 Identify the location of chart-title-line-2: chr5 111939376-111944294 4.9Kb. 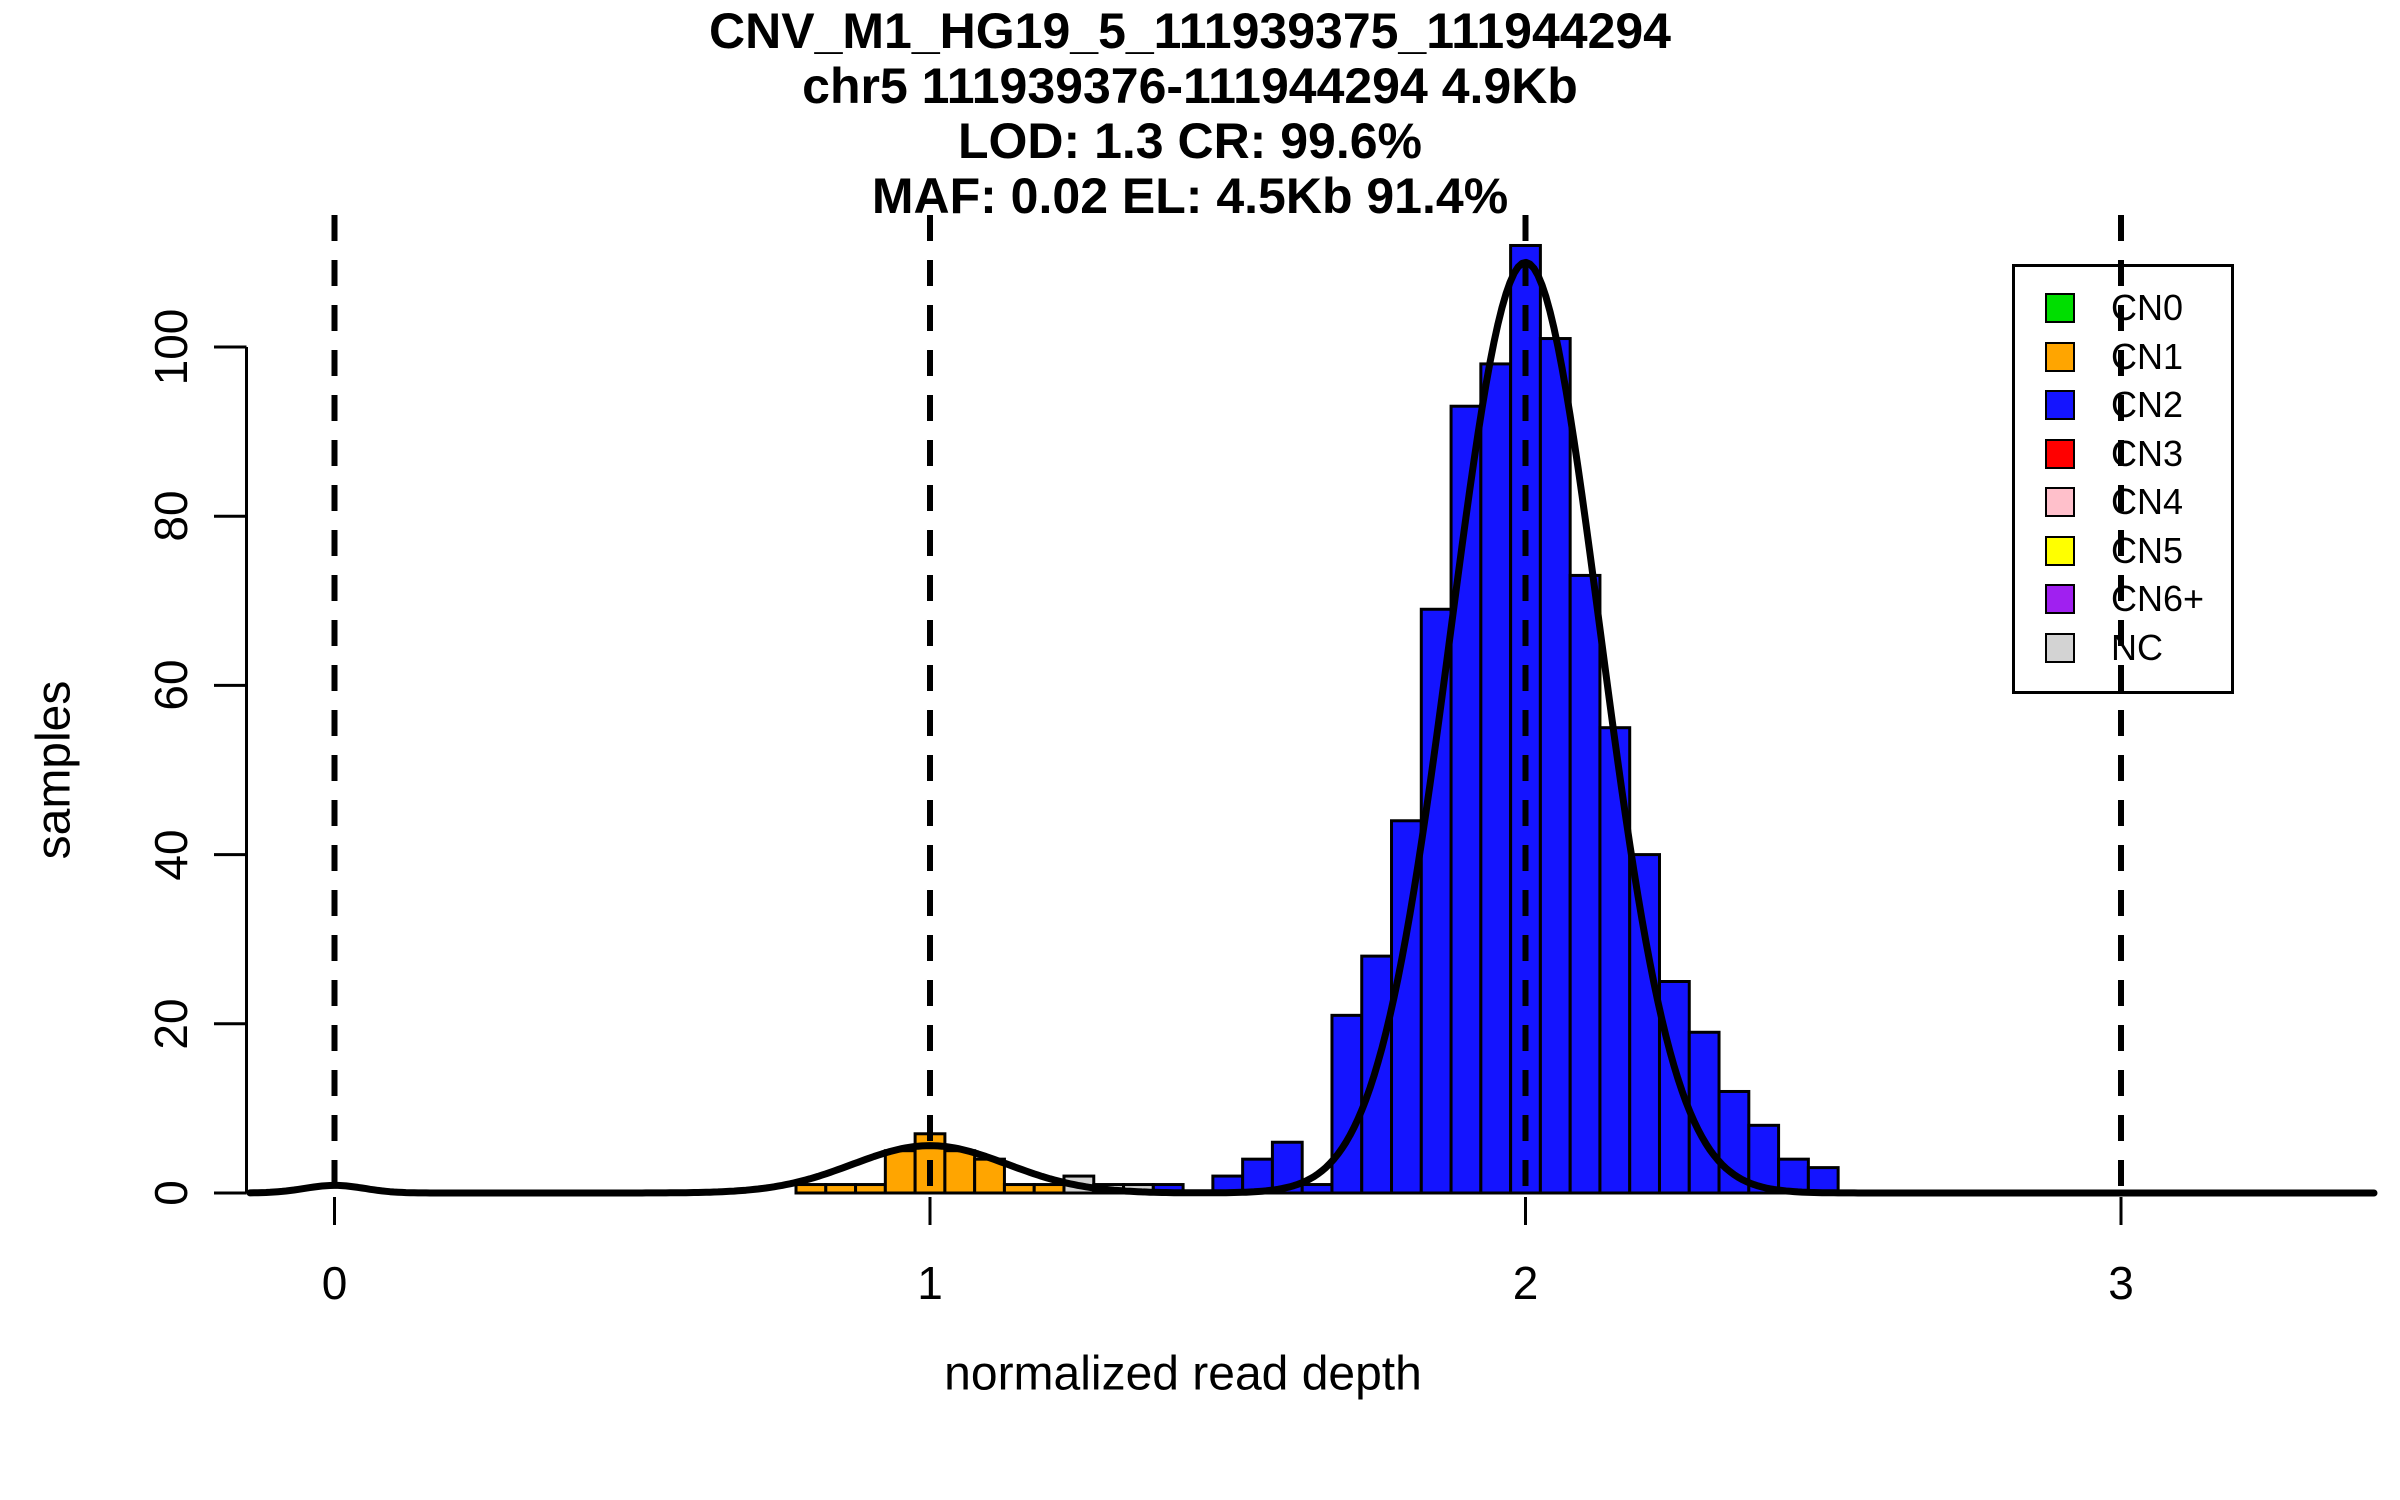
(1190, 86).